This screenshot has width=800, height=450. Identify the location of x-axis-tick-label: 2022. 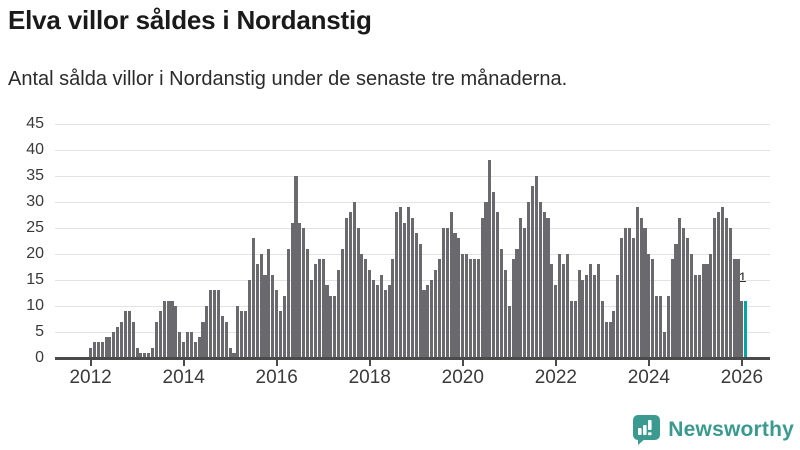
(555, 377).